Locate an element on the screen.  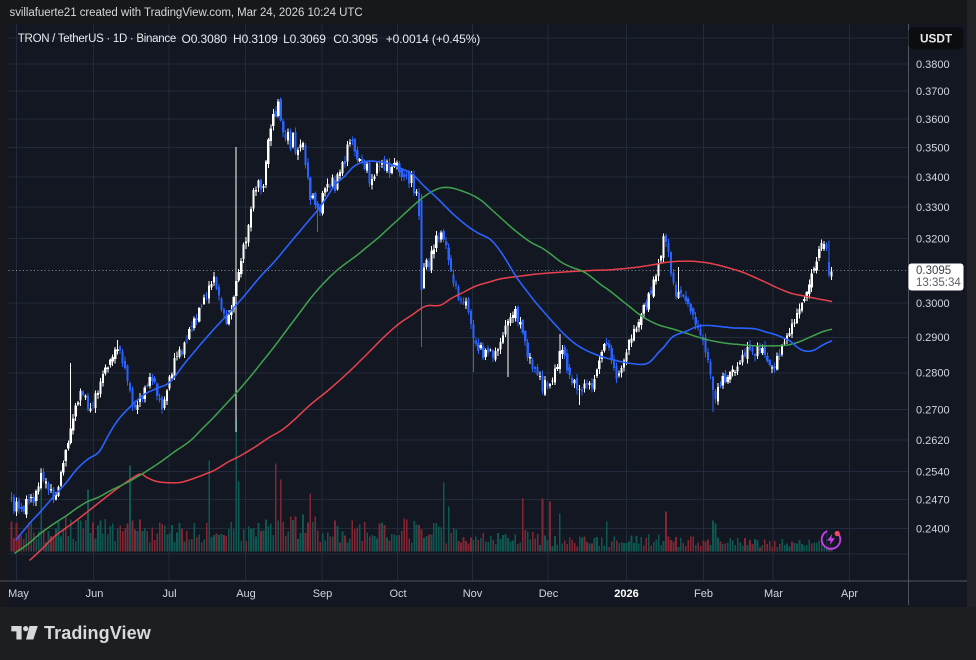
svg-text: May is located at coordinates (18, 594).